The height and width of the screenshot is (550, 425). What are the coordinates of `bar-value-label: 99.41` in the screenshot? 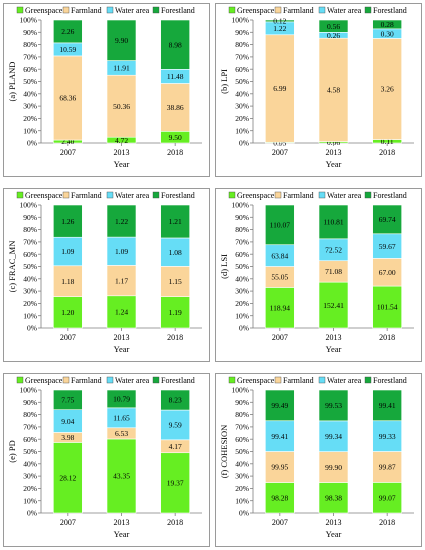 It's located at (279, 436).